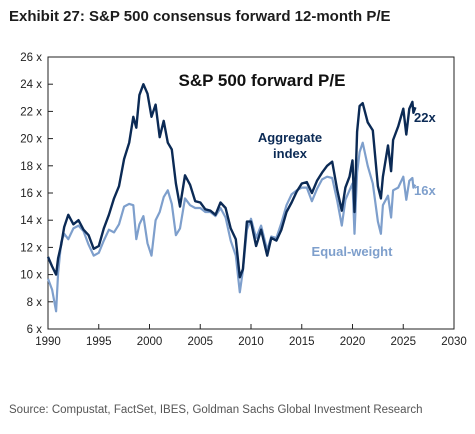 The height and width of the screenshot is (434, 475). What do you see at coordinates (150, 342) in the screenshot?
I see `x-tick-label: 2000` at bounding box center [150, 342].